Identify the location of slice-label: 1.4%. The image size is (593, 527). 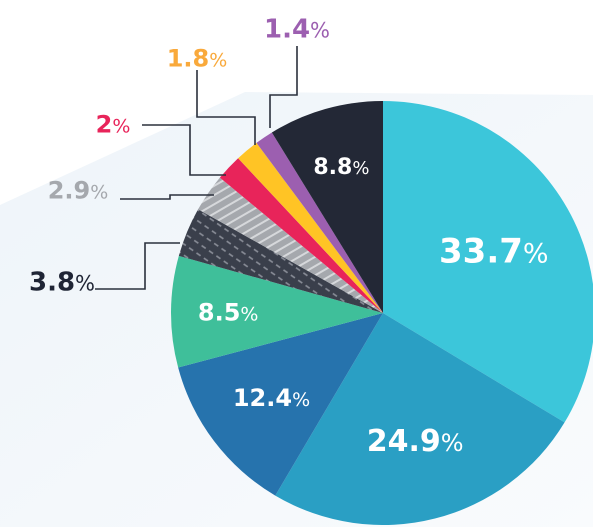
(297, 29).